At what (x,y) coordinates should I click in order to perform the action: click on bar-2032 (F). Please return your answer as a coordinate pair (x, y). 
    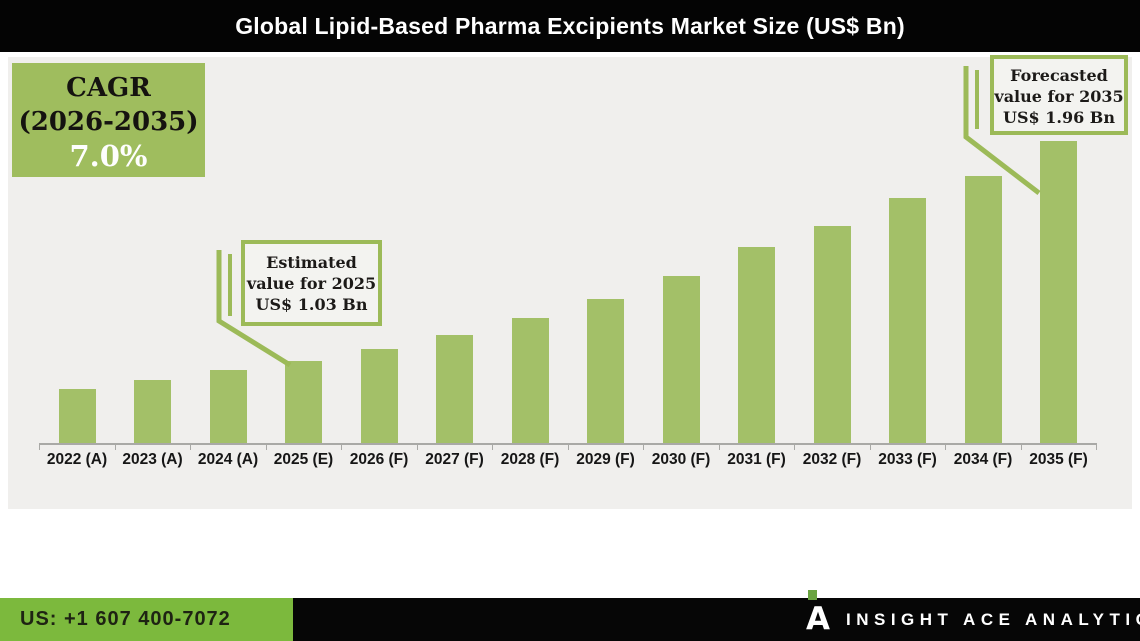
    Looking at the image, I should click on (832, 334).